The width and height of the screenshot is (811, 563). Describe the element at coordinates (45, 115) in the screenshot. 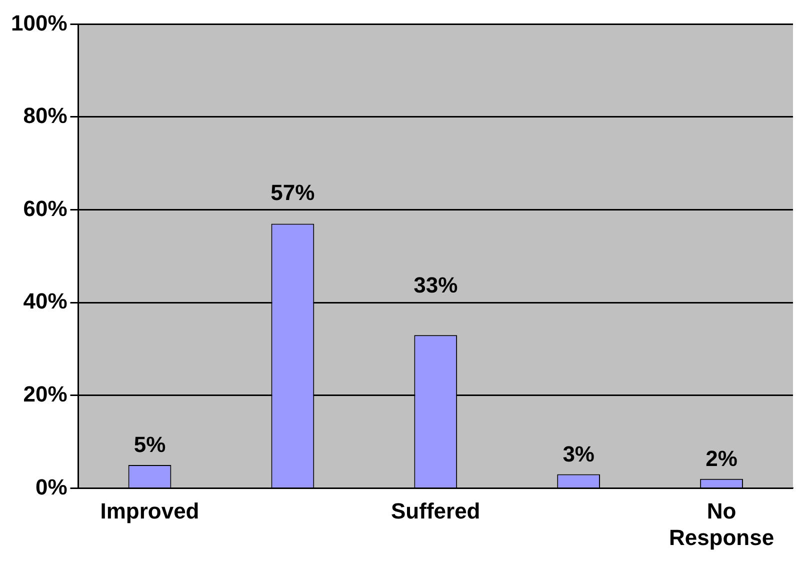

I see `y-tick-label: 80%` at that location.